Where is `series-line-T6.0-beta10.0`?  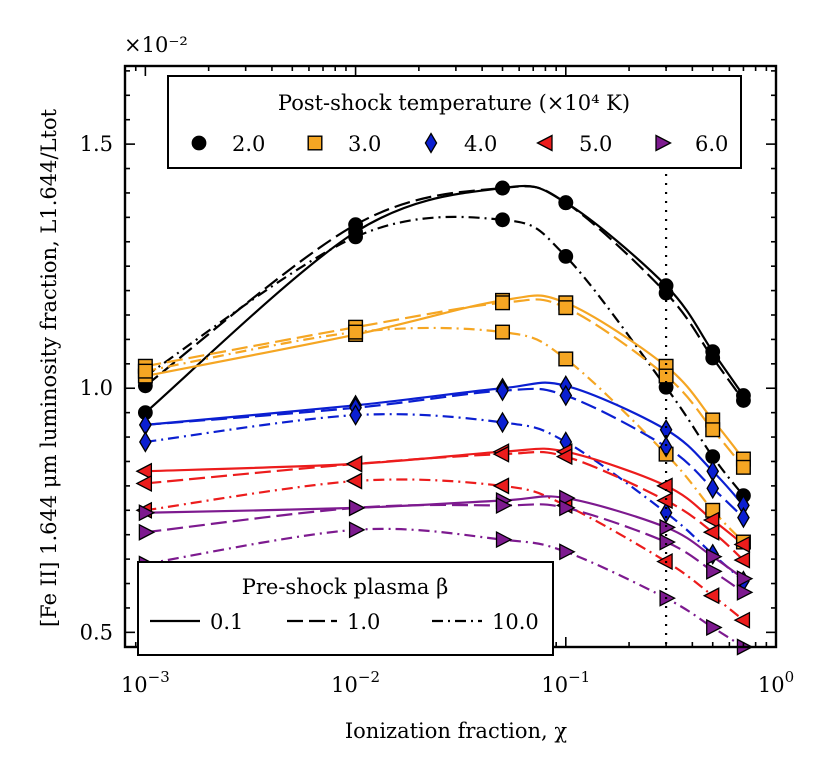 series-line-T6.0-beta10.0 is located at coordinates (445, 587).